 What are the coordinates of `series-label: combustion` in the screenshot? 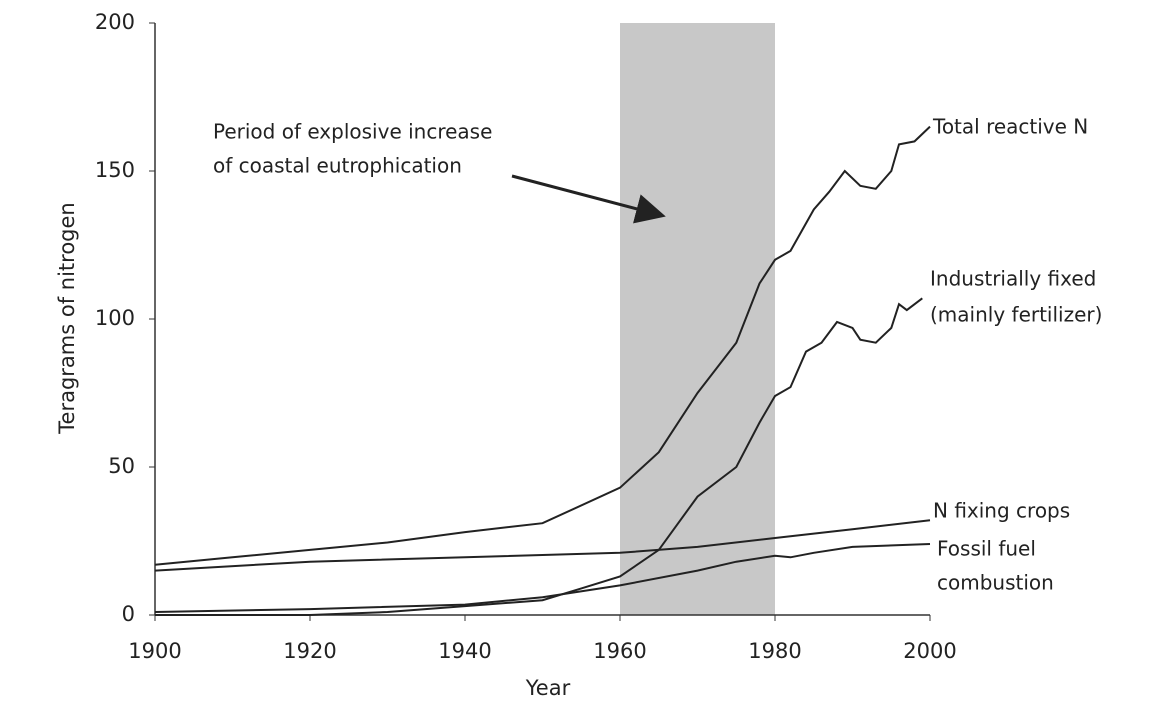 It's located at (995, 583).